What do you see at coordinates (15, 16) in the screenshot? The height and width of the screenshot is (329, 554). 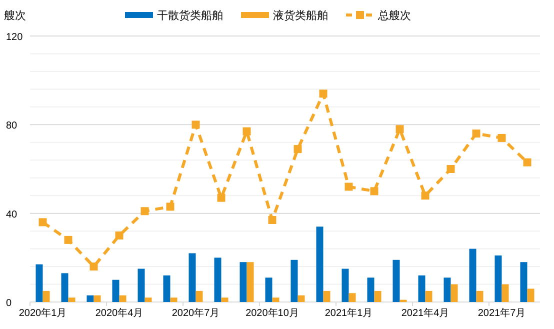 I see `y-axis-title: 艘次` at bounding box center [15, 16].